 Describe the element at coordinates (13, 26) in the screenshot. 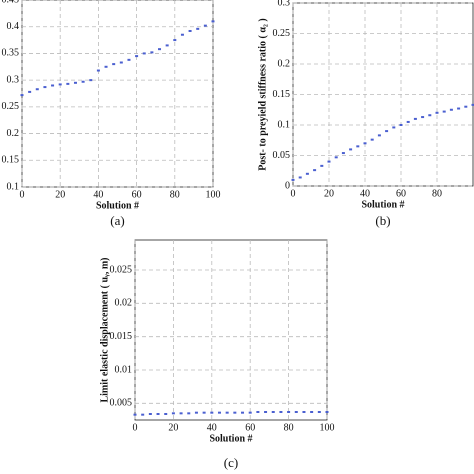

I see `y-tick-label: 0.4` at that location.